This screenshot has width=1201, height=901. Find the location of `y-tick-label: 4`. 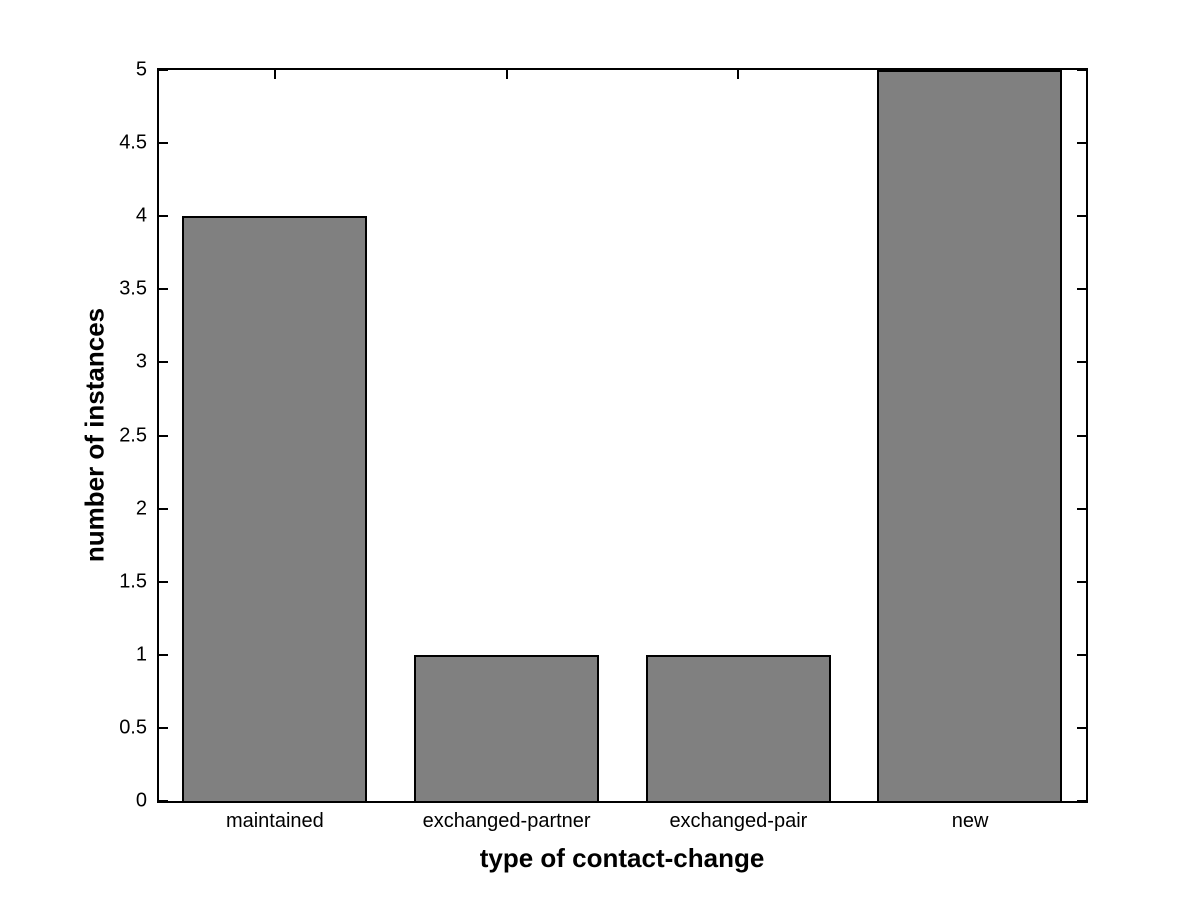

y-tick-label: 4 is located at coordinates (141, 215).